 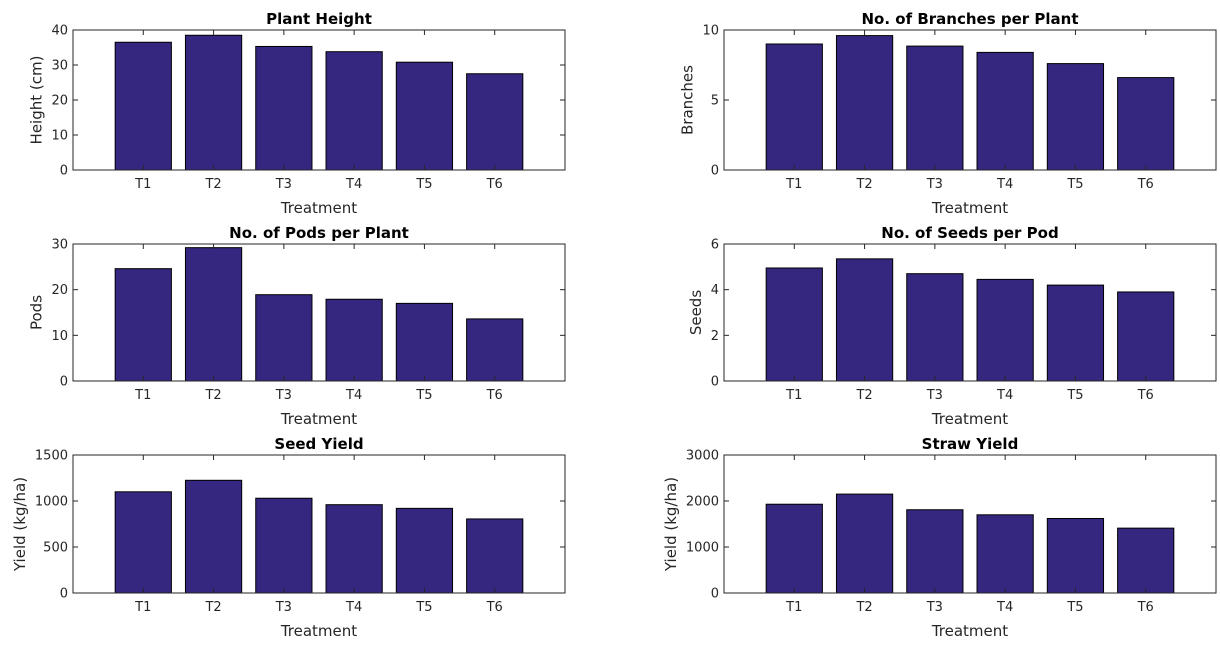 What do you see at coordinates (318, 444) in the screenshot?
I see `chart-title: Seed Yield` at bounding box center [318, 444].